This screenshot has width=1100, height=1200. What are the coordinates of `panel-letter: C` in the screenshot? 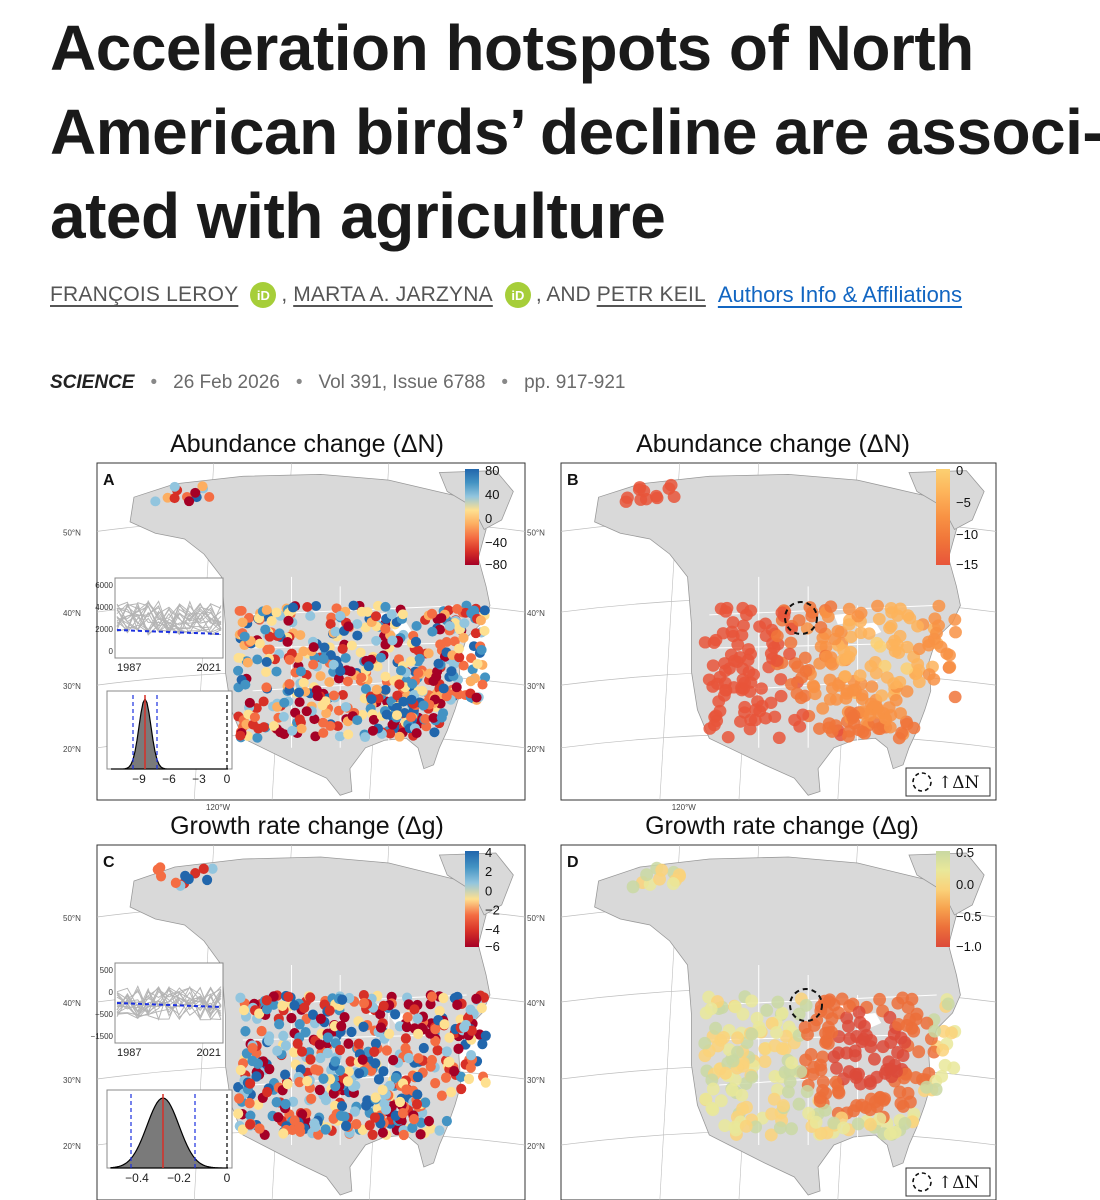 It's located at (109, 862).